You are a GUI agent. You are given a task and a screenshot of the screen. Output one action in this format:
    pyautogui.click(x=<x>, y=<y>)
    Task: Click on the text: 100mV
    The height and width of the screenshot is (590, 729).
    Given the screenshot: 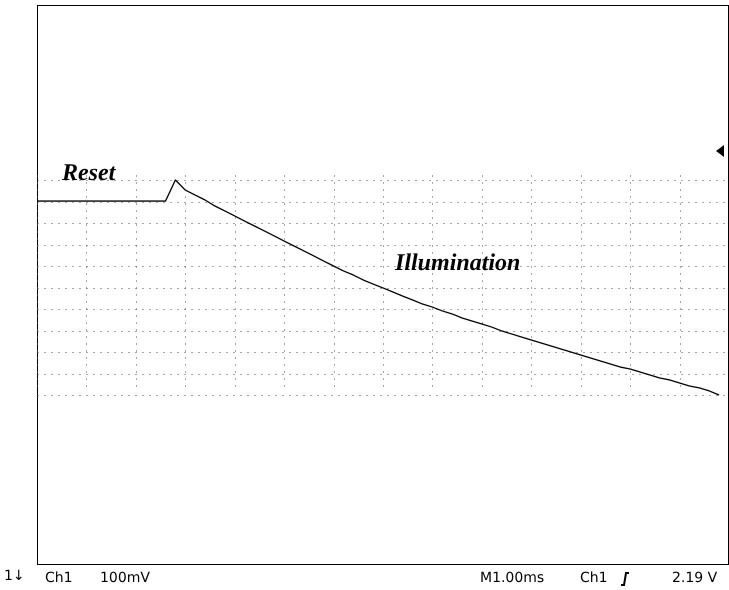 What is the action you would take?
    pyautogui.click(x=125, y=578)
    